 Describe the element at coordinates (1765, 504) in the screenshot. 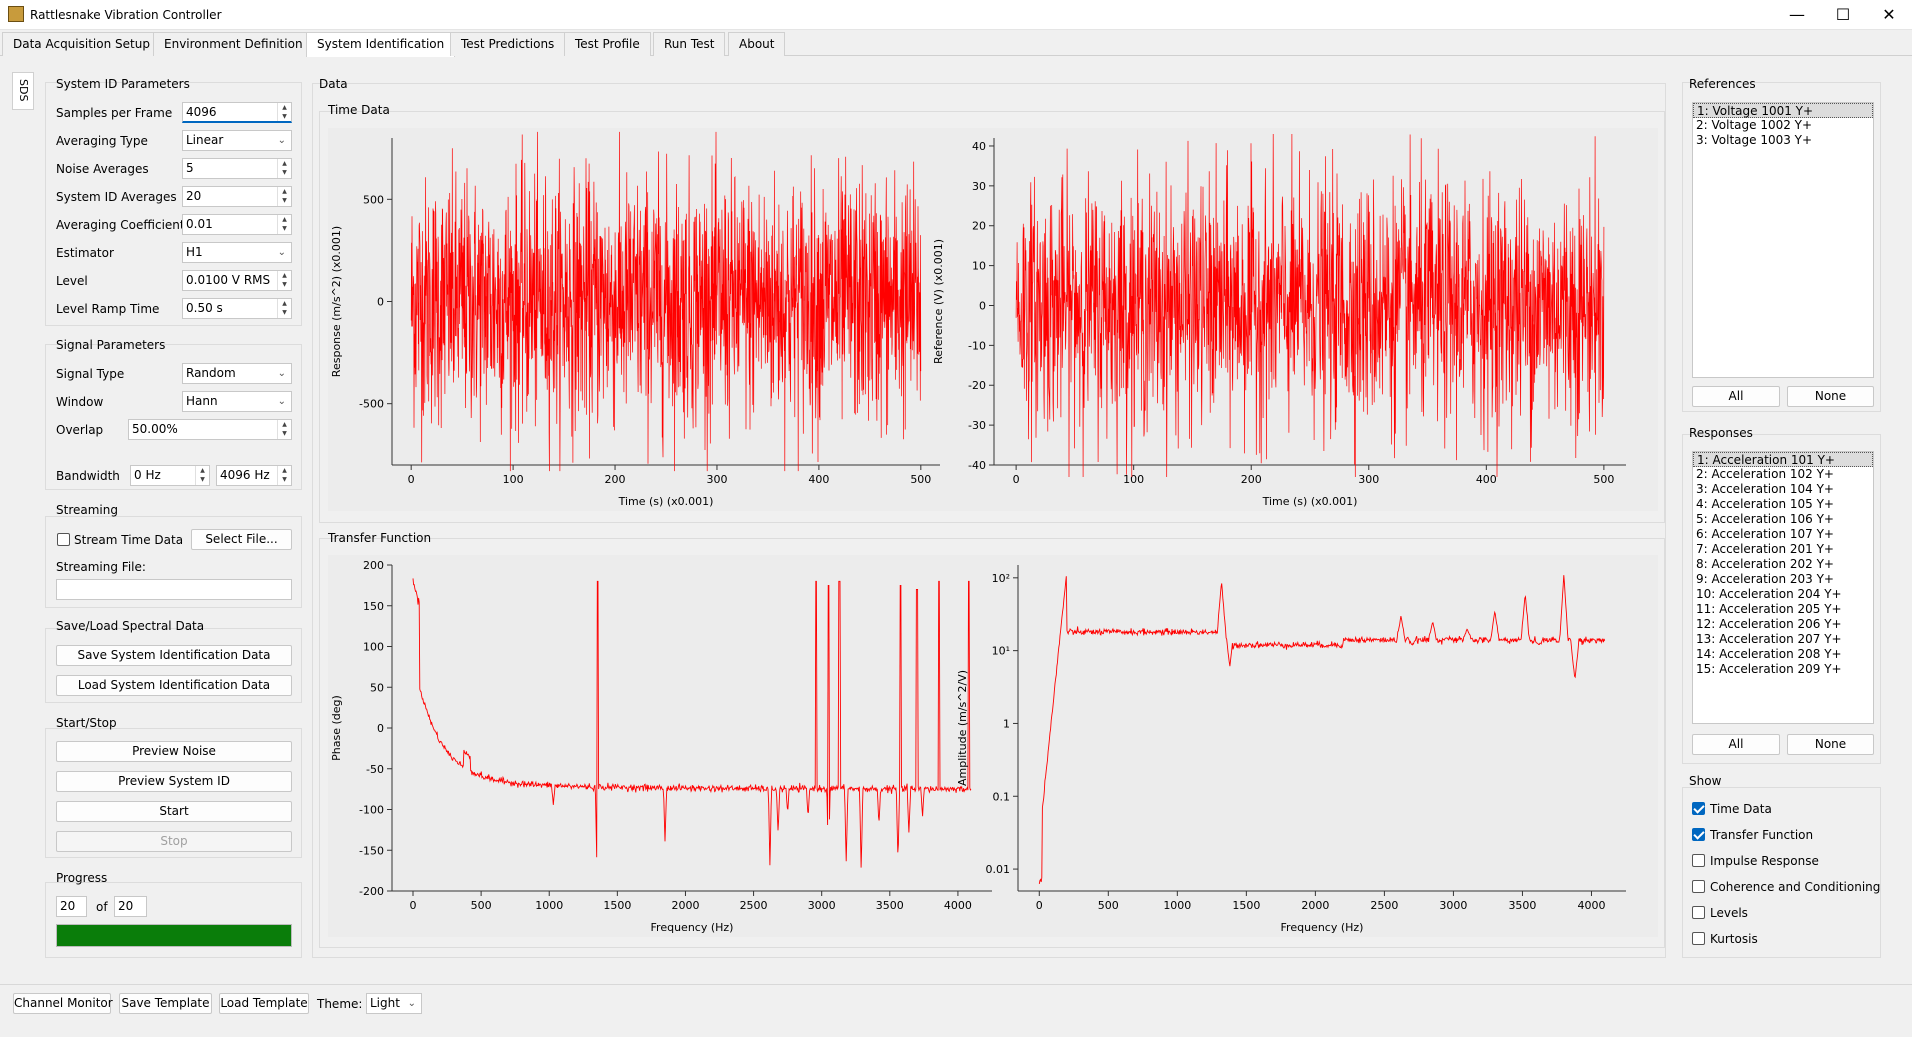

I see `list-item: 4: Acceleration 105 Y+` at that location.